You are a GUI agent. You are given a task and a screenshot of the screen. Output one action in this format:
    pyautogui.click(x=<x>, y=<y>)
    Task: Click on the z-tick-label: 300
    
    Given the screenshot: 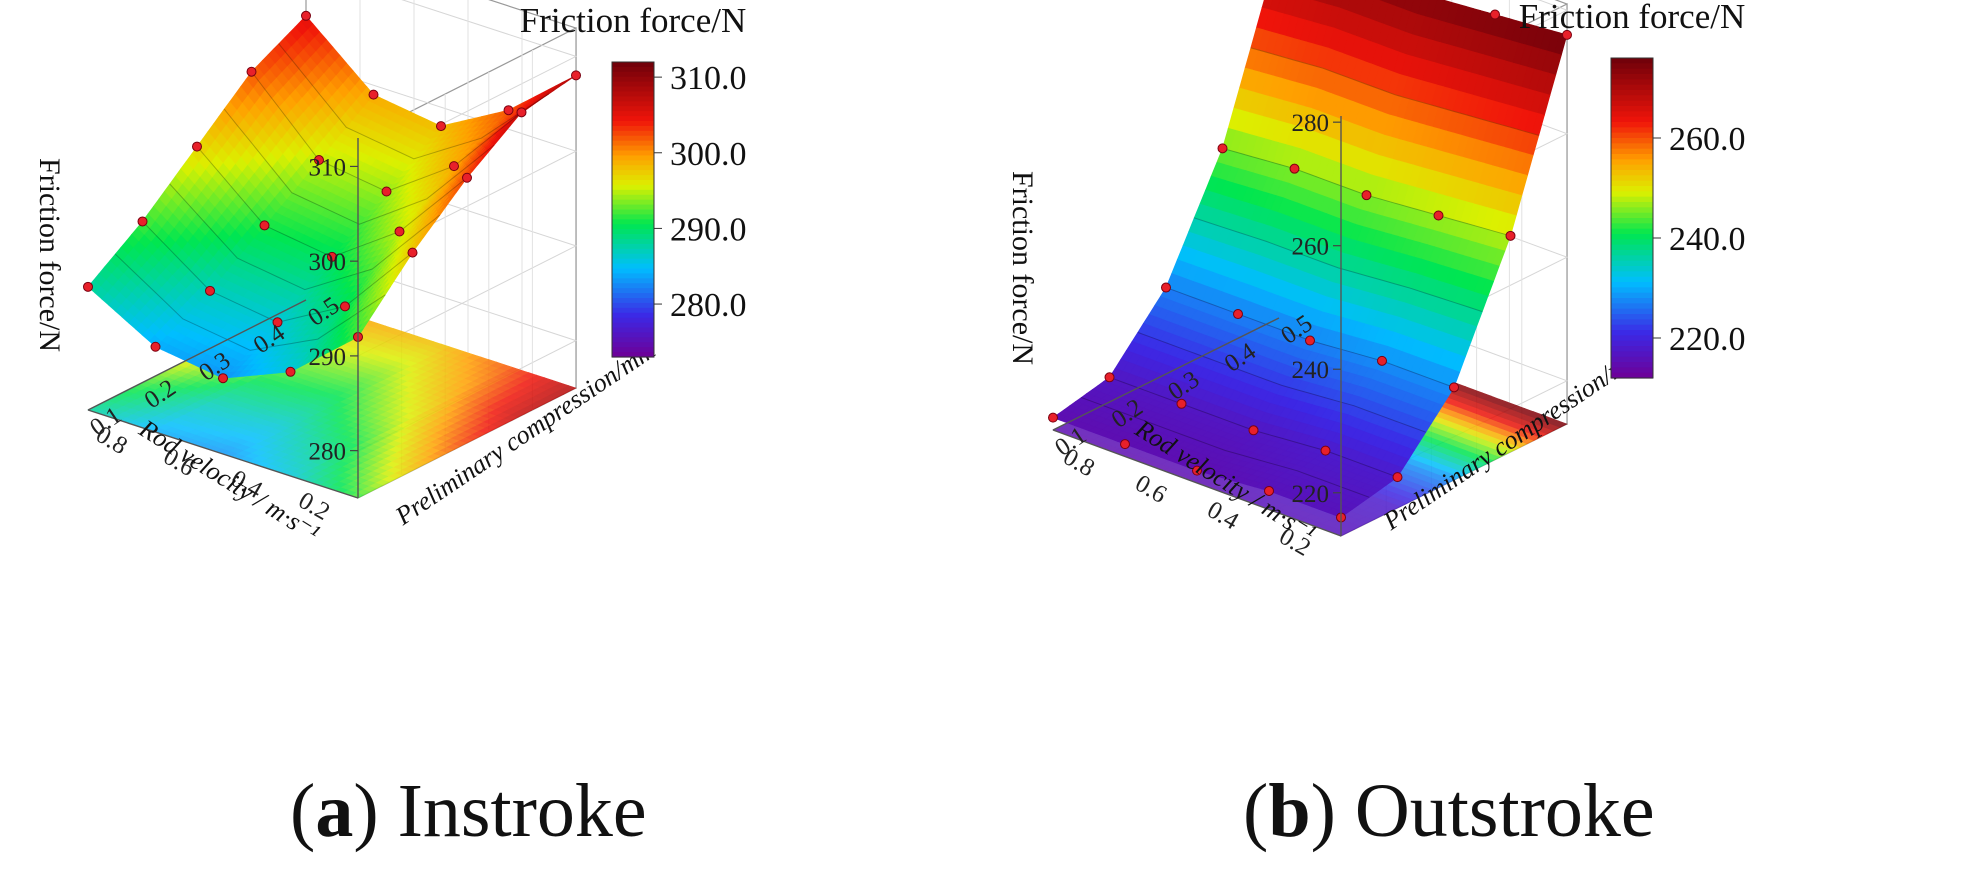 What is the action you would take?
    pyautogui.click(x=328, y=262)
    